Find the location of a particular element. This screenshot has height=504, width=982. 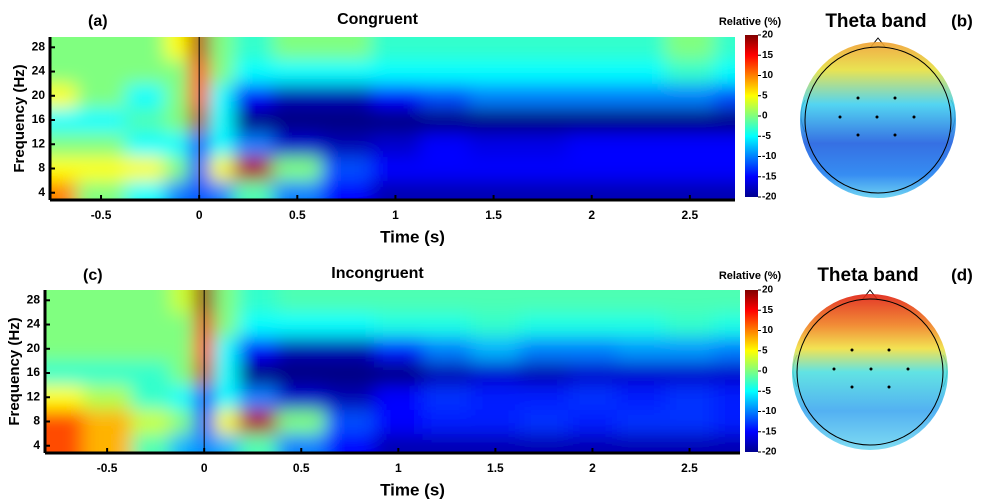

colorbar-tick-label: 0 is located at coordinates (765, 371).